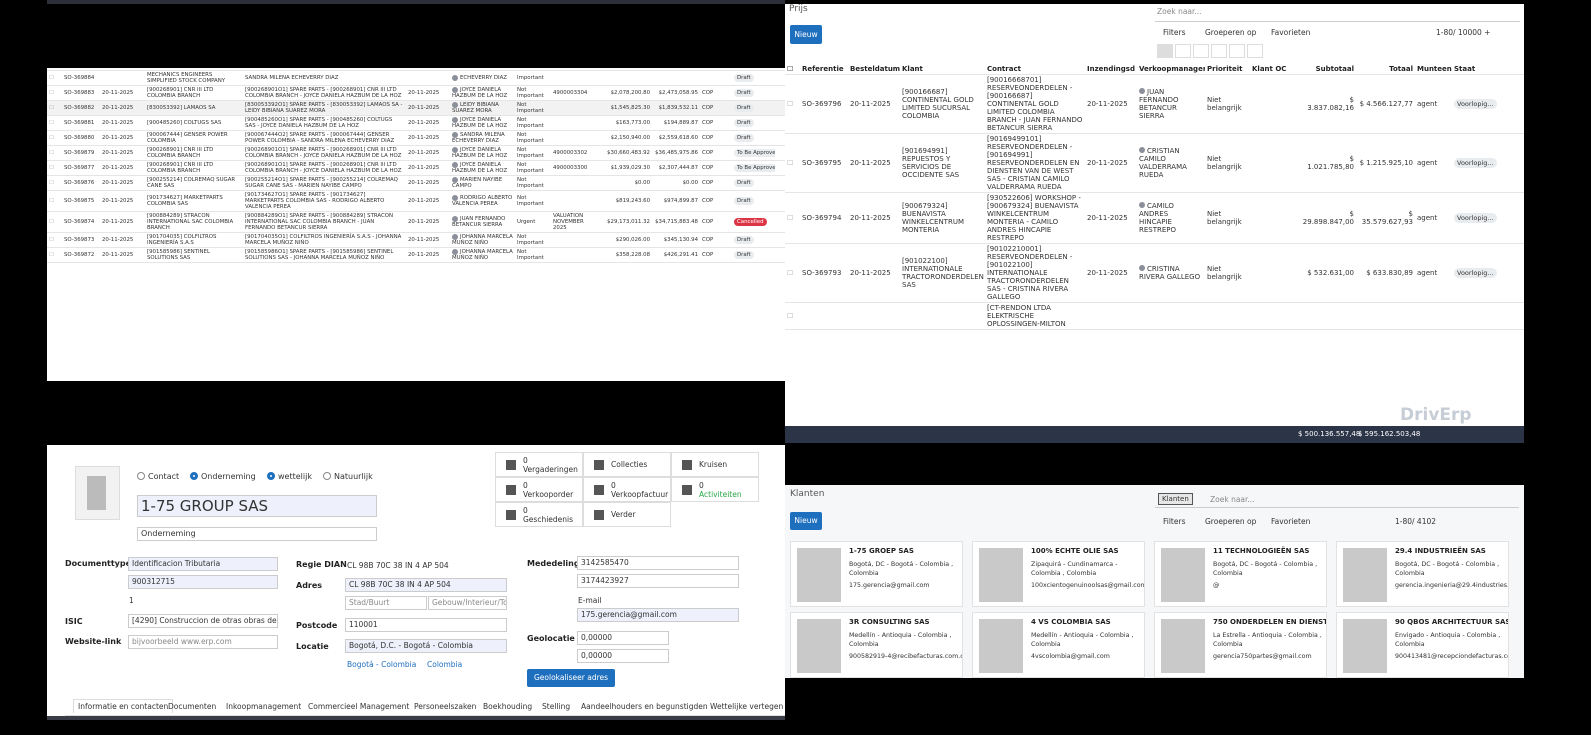 This screenshot has height=735, width=1591. What do you see at coordinates (1481, 69) in the screenshot?
I see `column-header: Staat` at bounding box center [1481, 69].